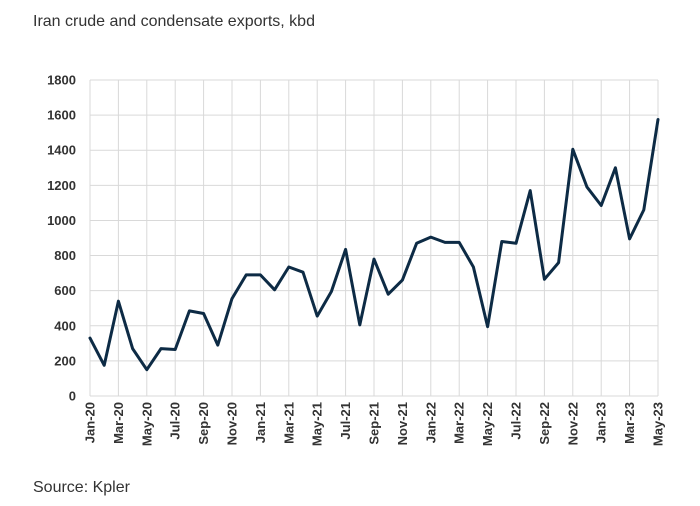  What do you see at coordinates (65, 290) in the screenshot?
I see `y-tick-label: 600` at bounding box center [65, 290].